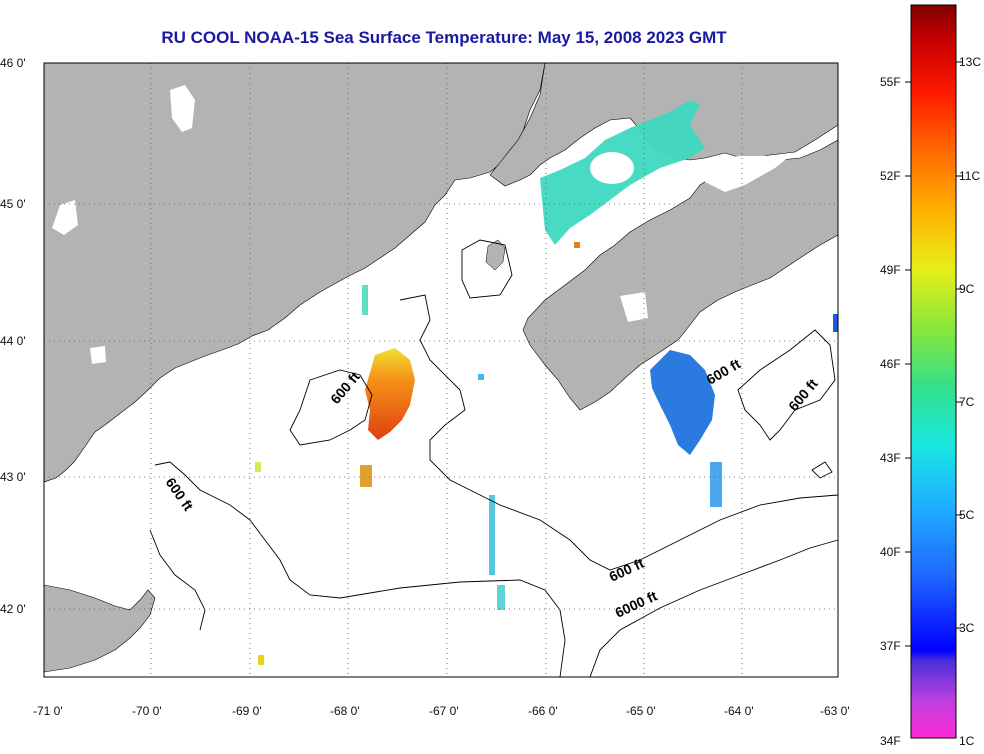 The height and width of the screenshot is (754, 984). Describe the element at coordinates (247, 711) in the screenshot. I see `lon-label: -69 0'` at that location.